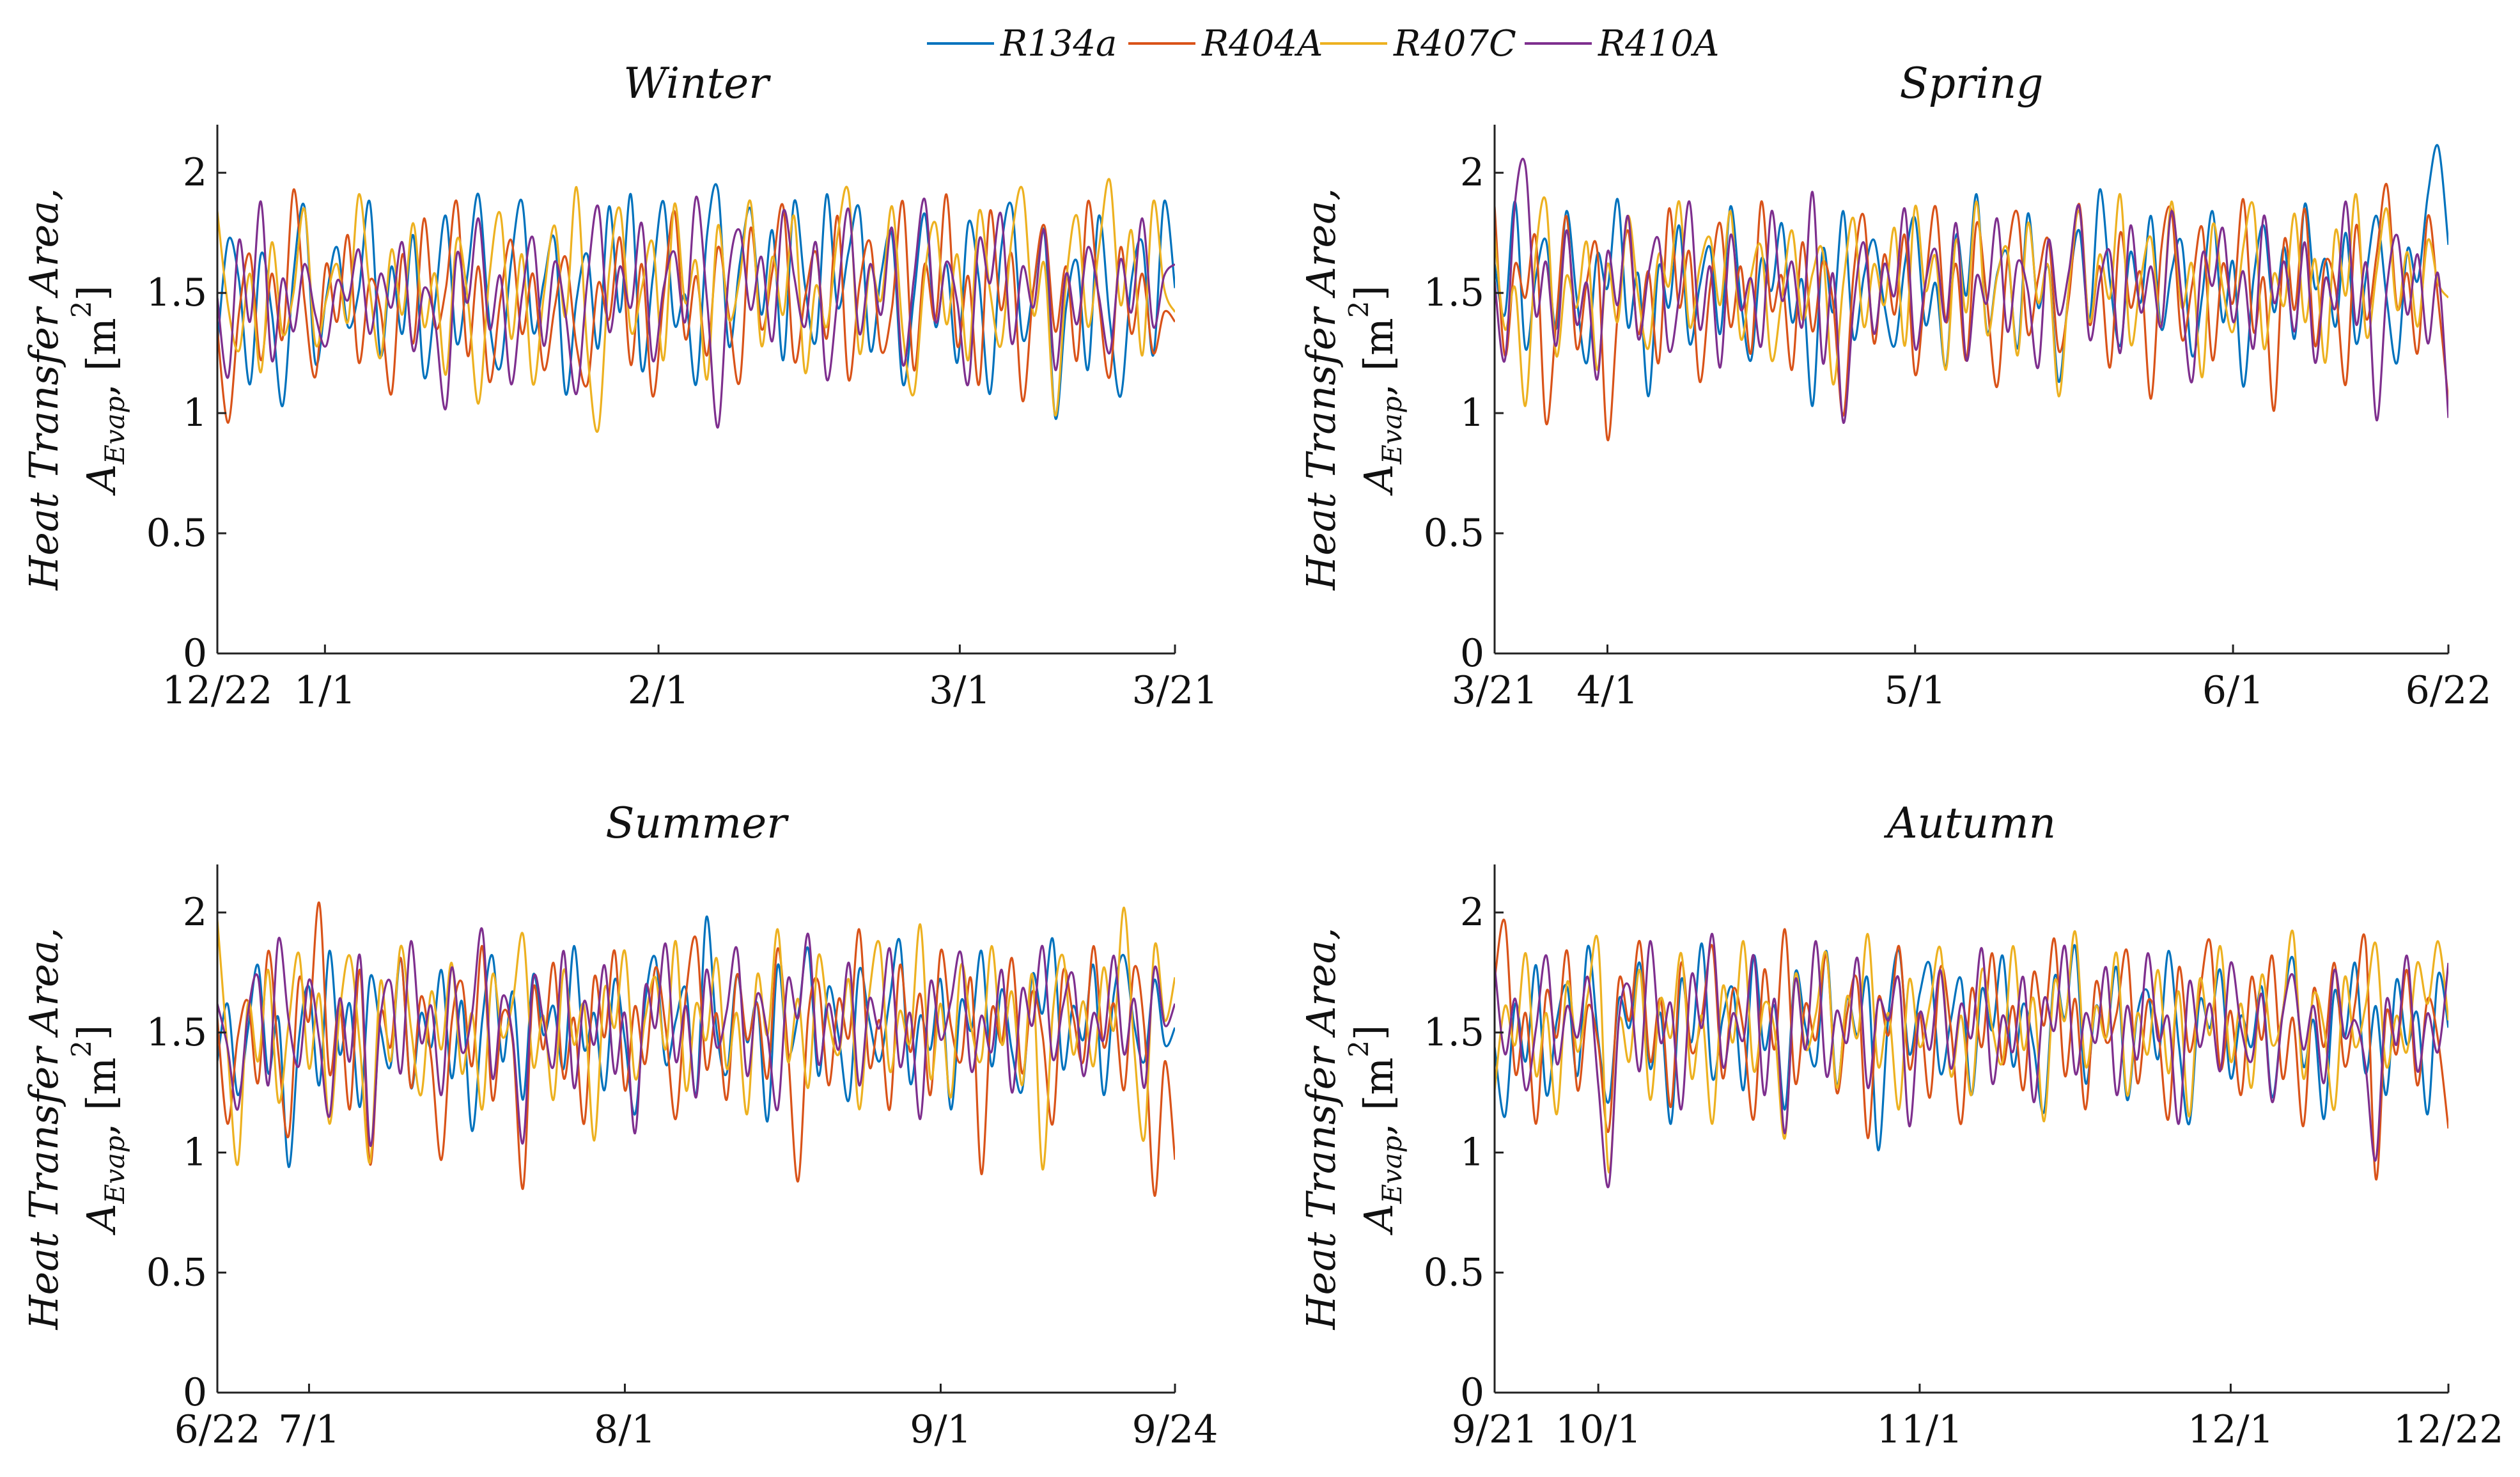  I want to click on x-tick-label: 12/1, so click(2231, 1429).